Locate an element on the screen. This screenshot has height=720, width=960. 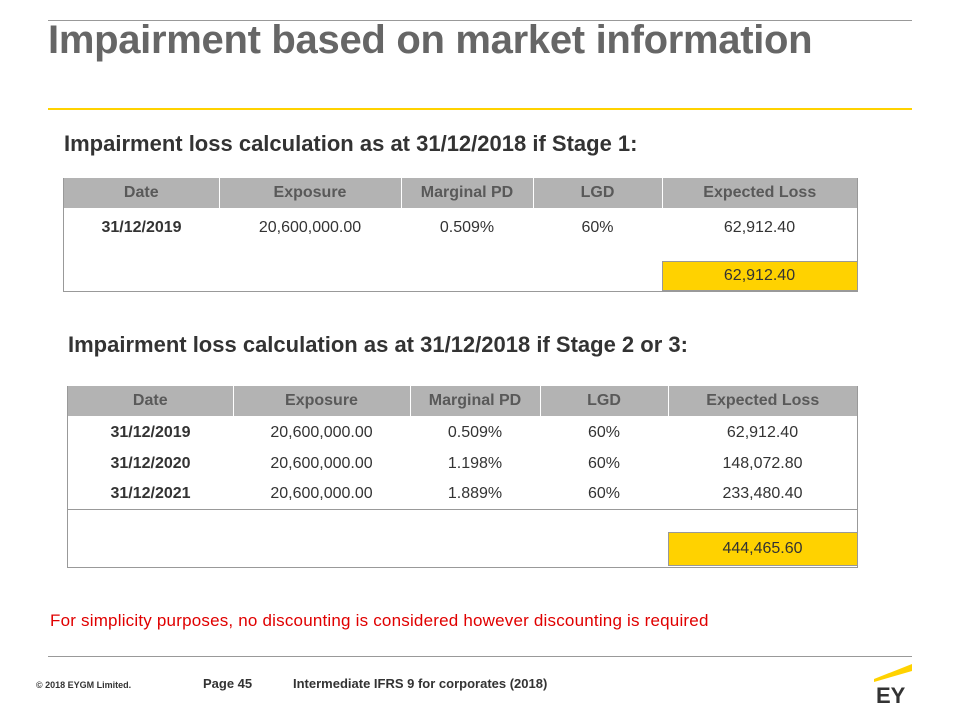
cell-date: 31/12/2020 is located at coordinates (150, 463).